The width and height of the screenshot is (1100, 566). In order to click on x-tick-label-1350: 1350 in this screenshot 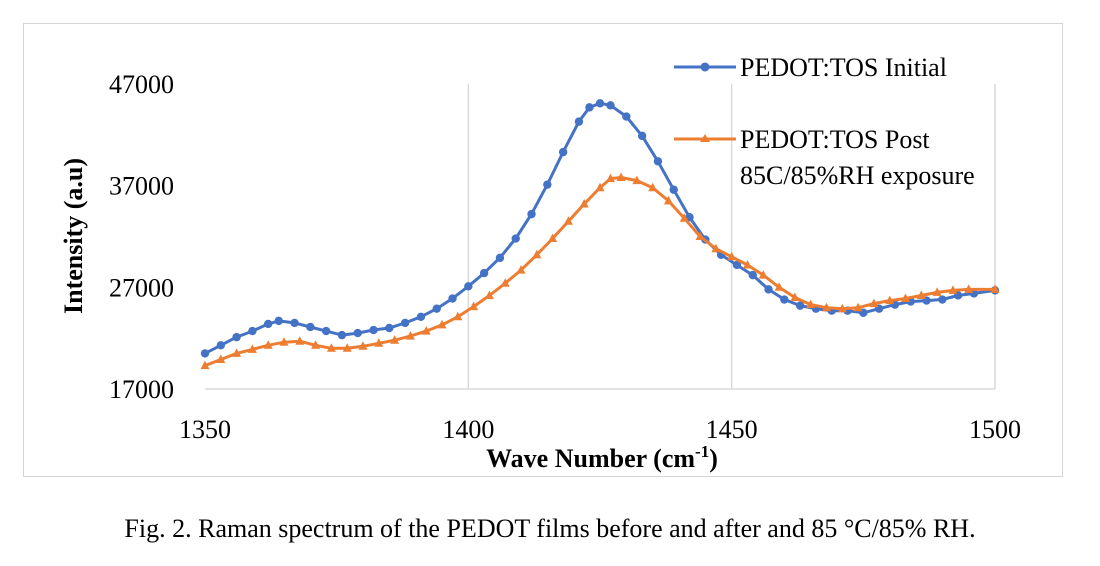, I will do `click(205, 429)`.